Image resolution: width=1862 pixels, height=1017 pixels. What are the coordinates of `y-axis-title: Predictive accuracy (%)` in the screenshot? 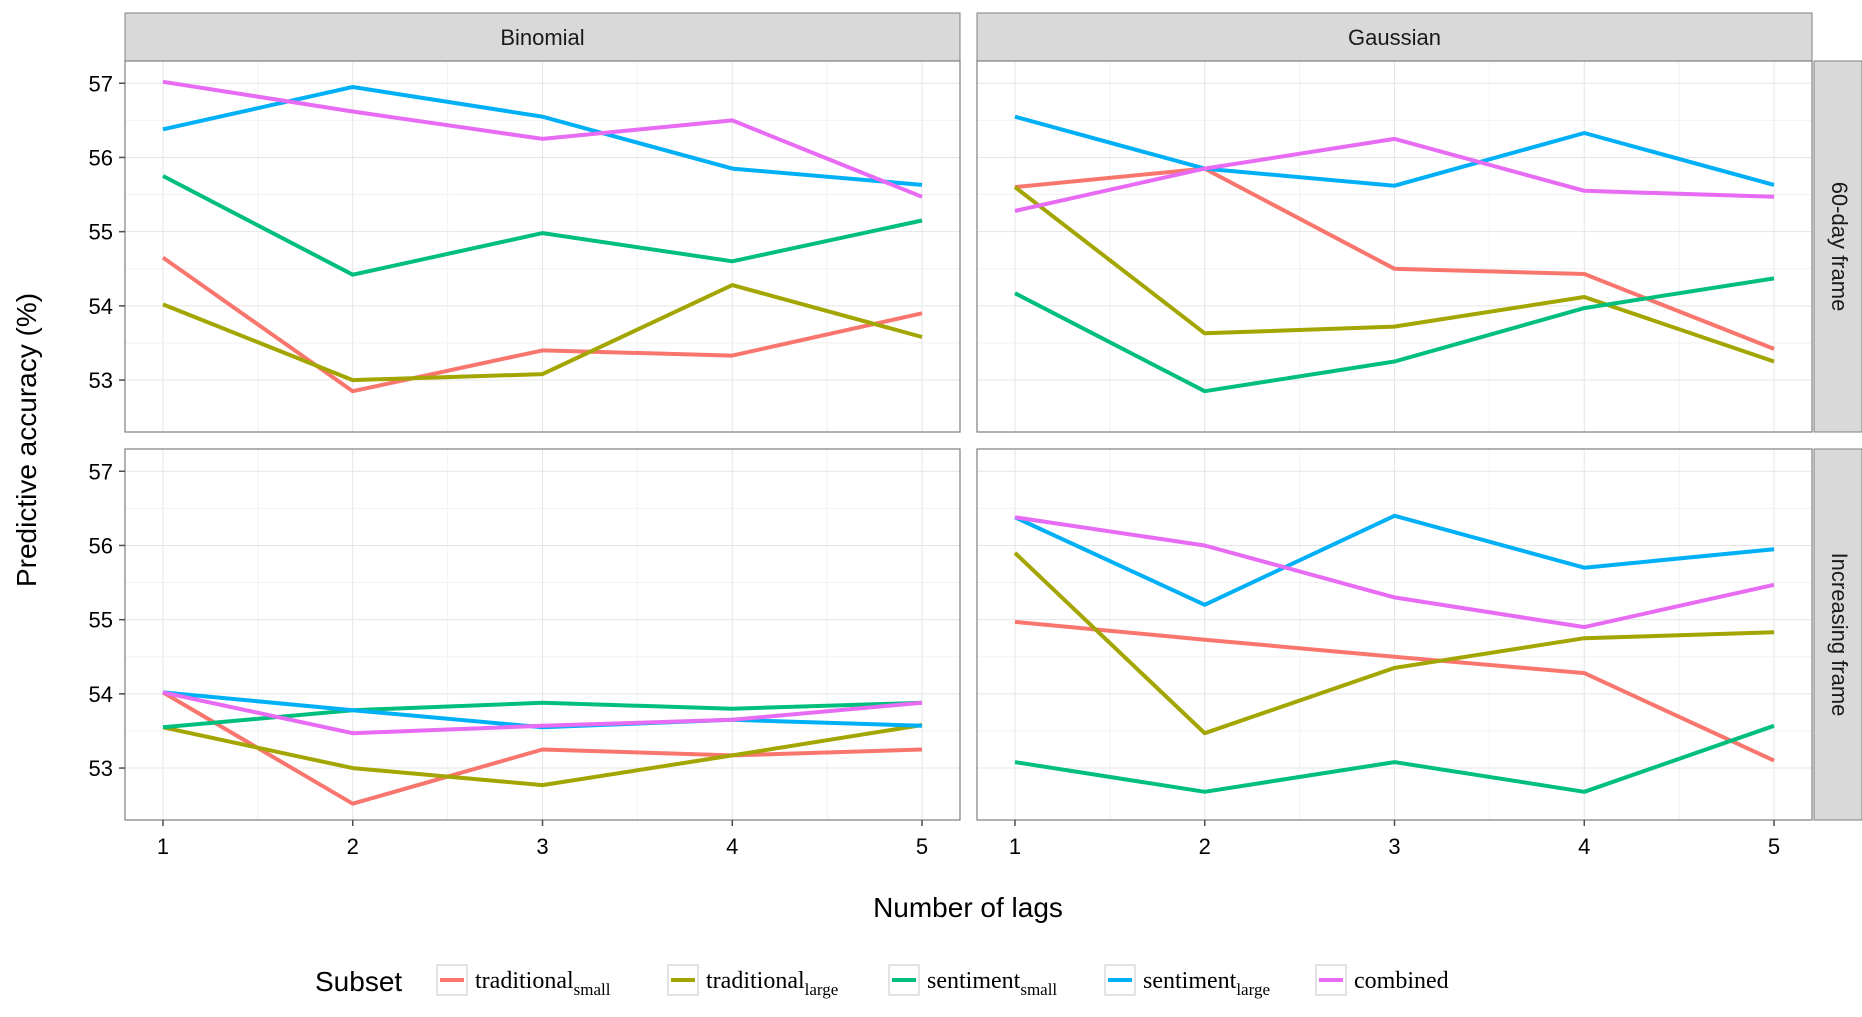 It's located at (26, 440).